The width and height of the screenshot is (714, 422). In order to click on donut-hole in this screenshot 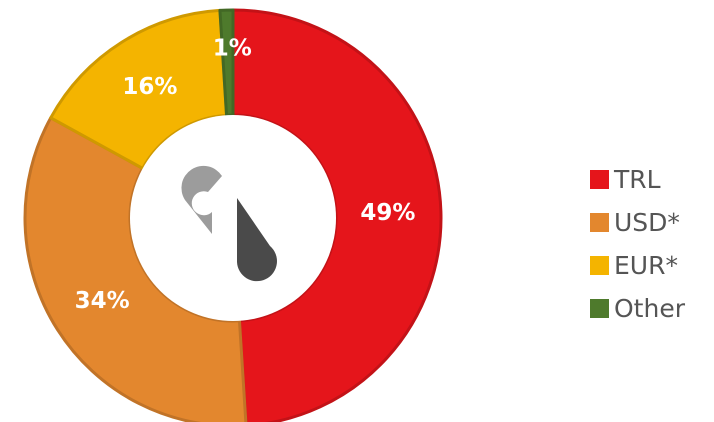, I will do `click(233, 218)`.